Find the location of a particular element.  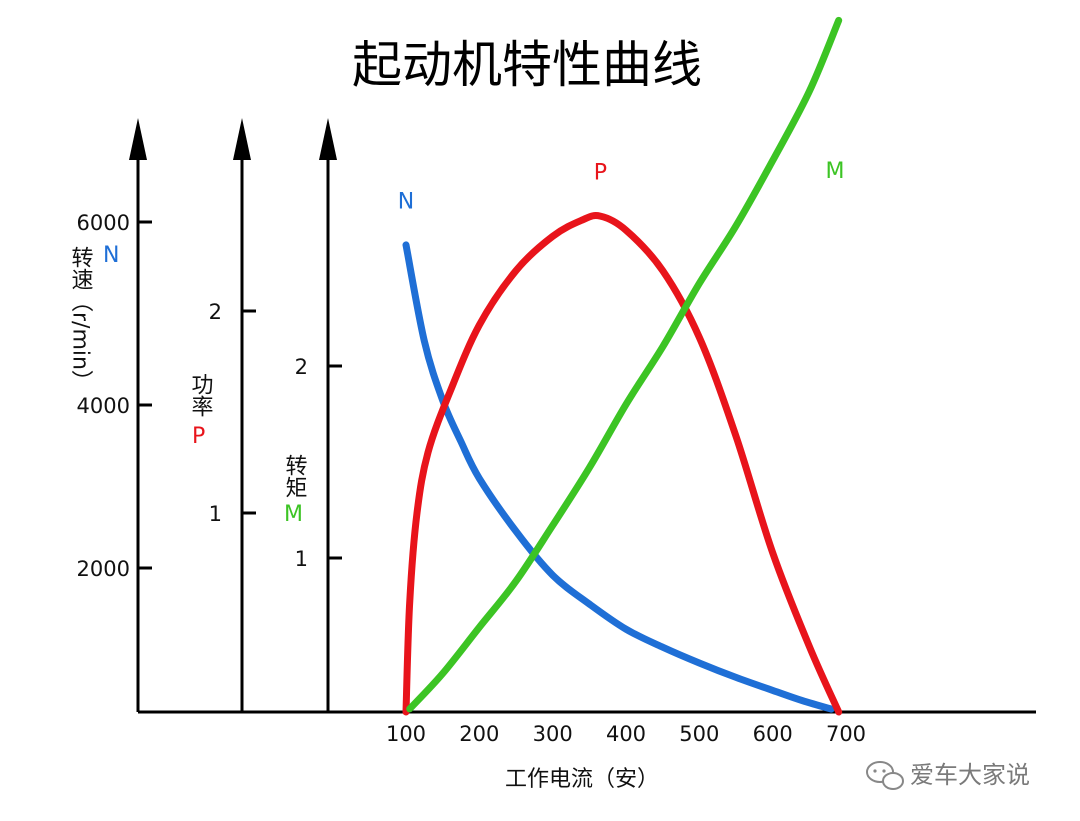

x-tick-label: 500 is located at coordinates (699, 734).